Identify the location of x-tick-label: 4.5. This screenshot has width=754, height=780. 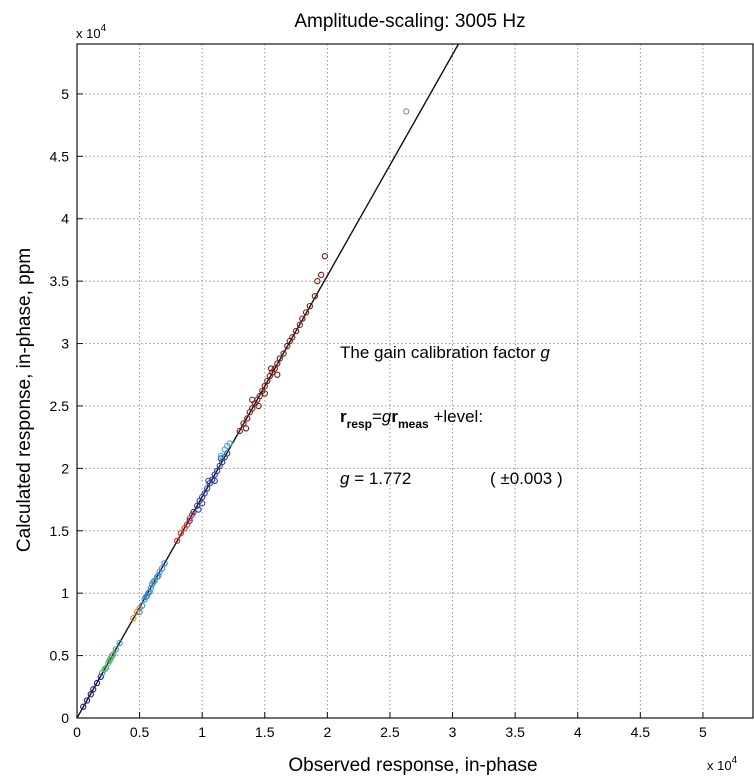
(641, 732).